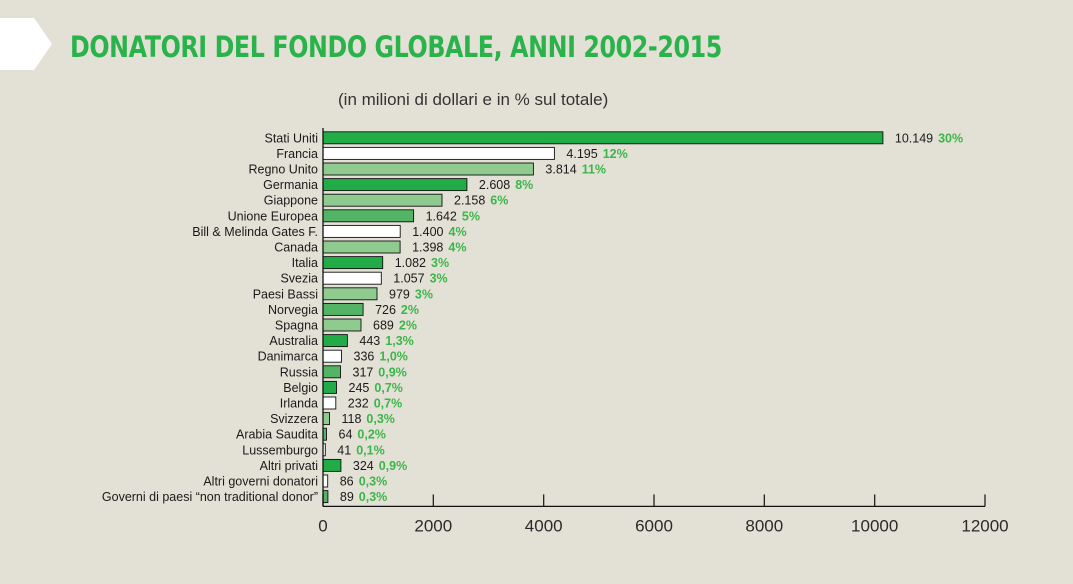 The image size is (1073, 584). I want to click on category-label: Stati Uniti, so click(292, 138).